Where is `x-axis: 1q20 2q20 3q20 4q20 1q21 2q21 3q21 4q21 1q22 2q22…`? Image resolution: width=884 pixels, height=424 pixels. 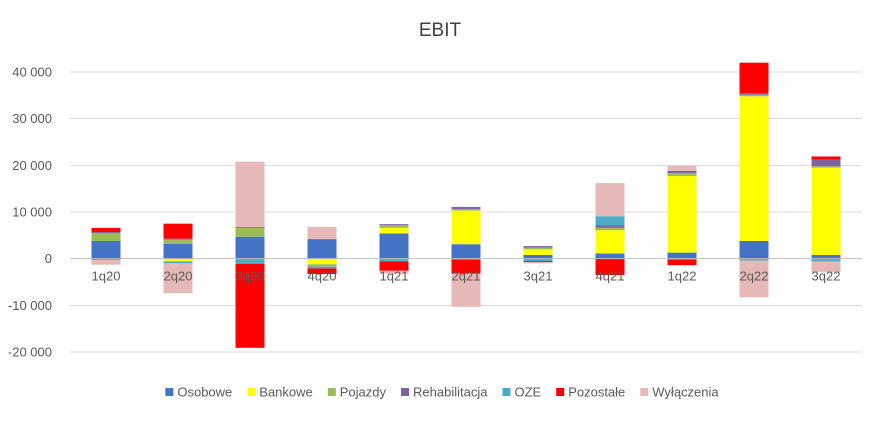 x-axis: 1q20 2q20 3q20 4q20 1q21 2q21 3q21 4q21 1q22 2q22… is located at coordinates (466, 276).